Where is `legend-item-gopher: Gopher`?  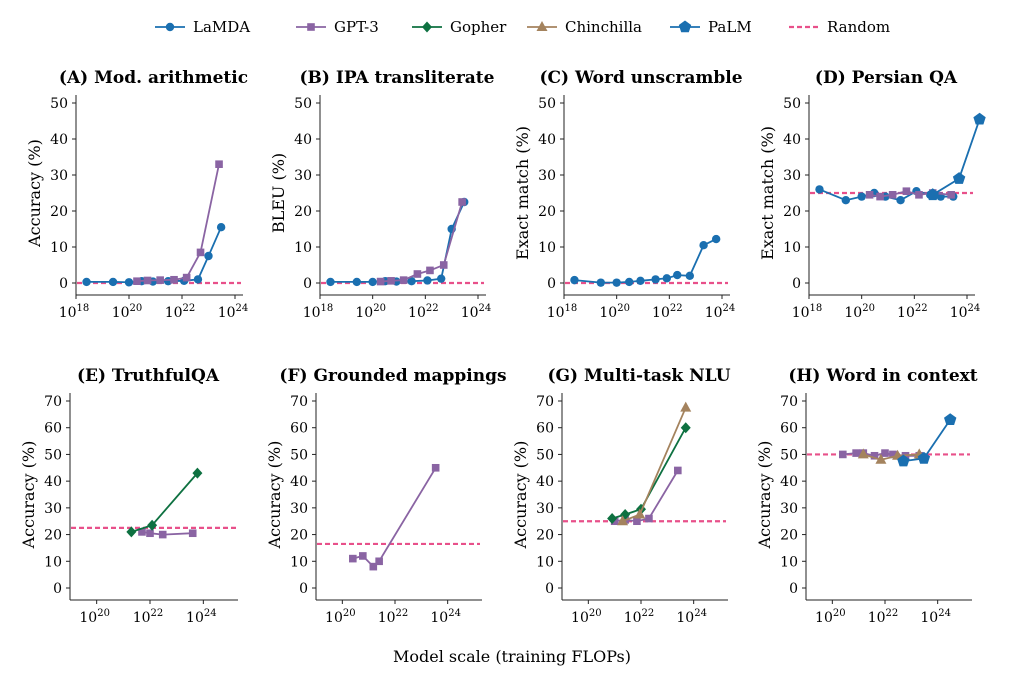
legend-item-gopher: Gopher is located at coordinates (459, 27).